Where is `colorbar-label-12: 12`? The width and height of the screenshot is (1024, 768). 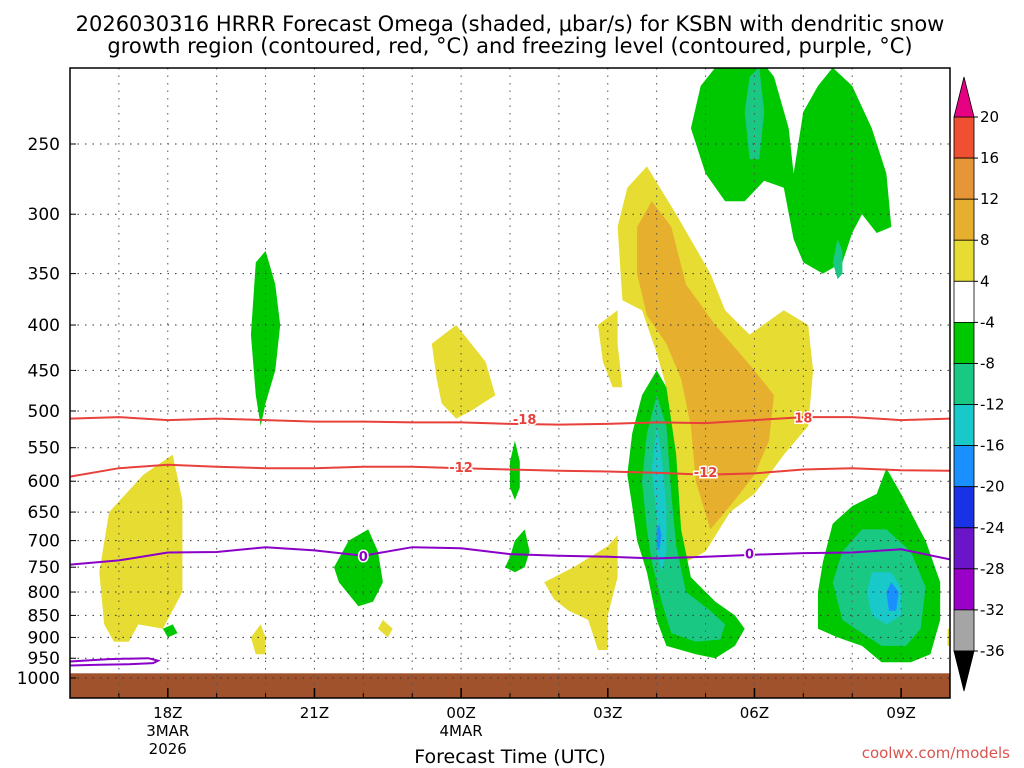
colorbar-label-12: 12 is located at coordinates (989, 199).